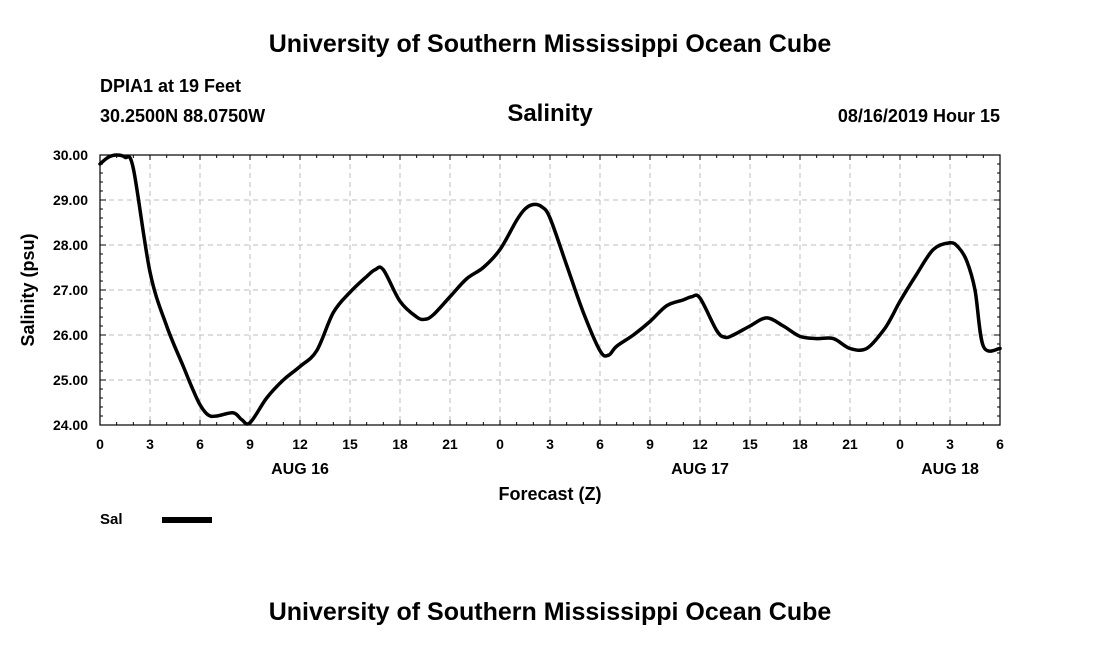 The width and height of the screenshot is (1100, 650). Describe the element at coordinates (300, 469) in the screenshot. I see `date-label: AUG 16` at that location.